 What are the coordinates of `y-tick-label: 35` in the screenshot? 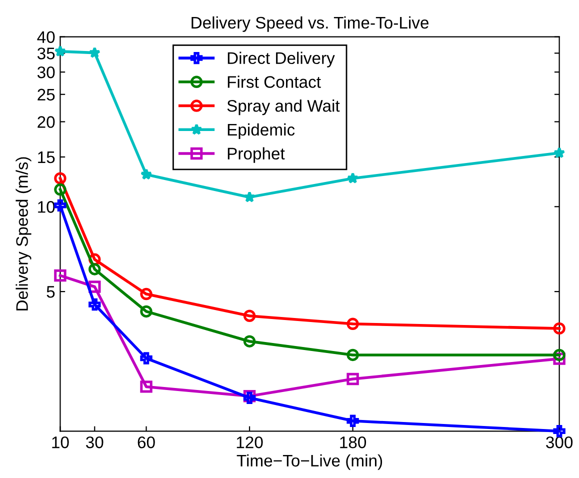 It's located at (46, 54).